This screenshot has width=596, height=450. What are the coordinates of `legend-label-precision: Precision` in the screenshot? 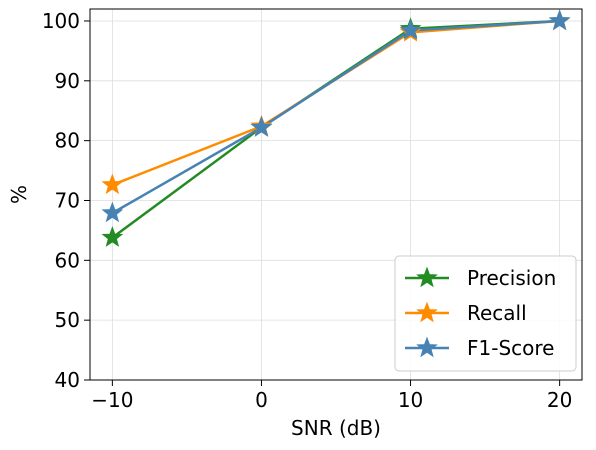 It's located at (511, 278).